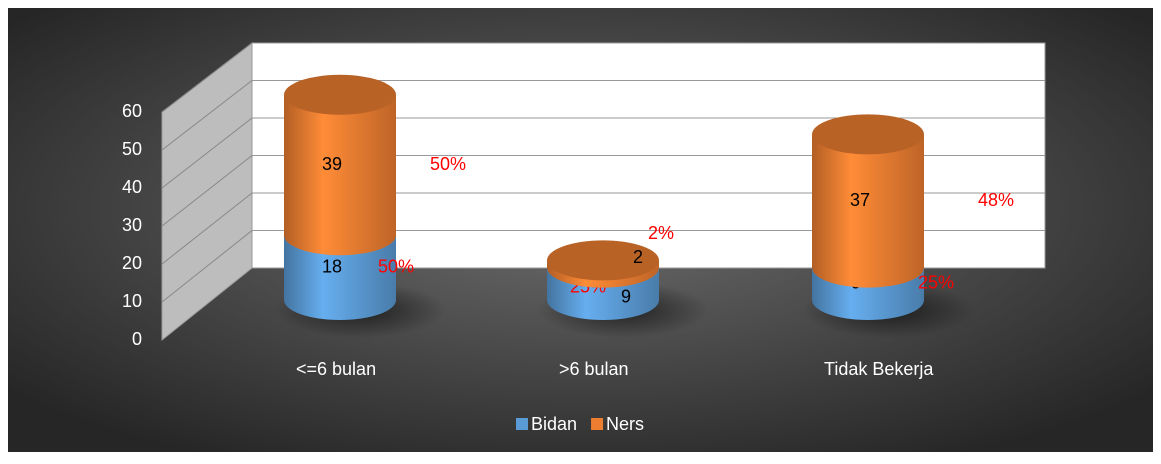 The width and height of the screenshot is (1161, 464). What do you see at coordinates (132, 111) in the screenshot?
I see `y-tick-label: 60` at bounding box center [132, 111].